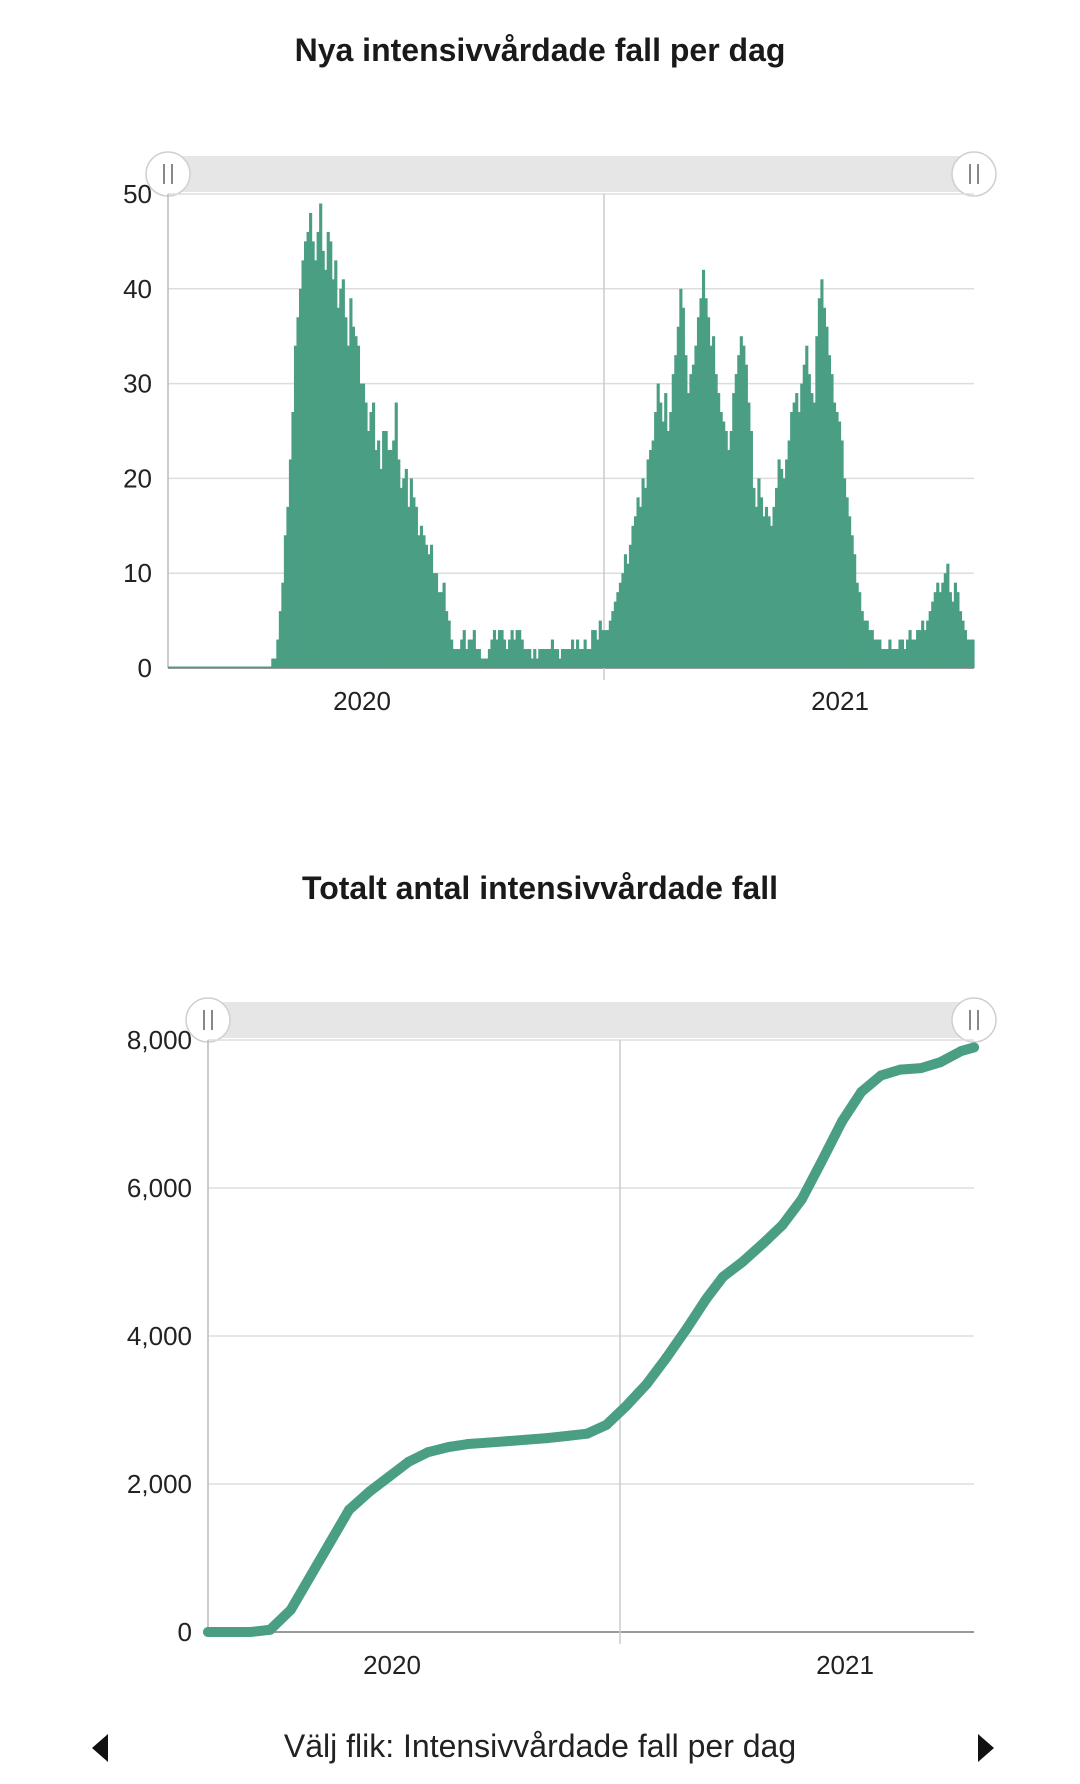 The width and height of the screenshot is (1080, 1784). I want to click on tab-selector-label: Välj flik: Intensivvårdade fall per dag, so click(540, 1746).